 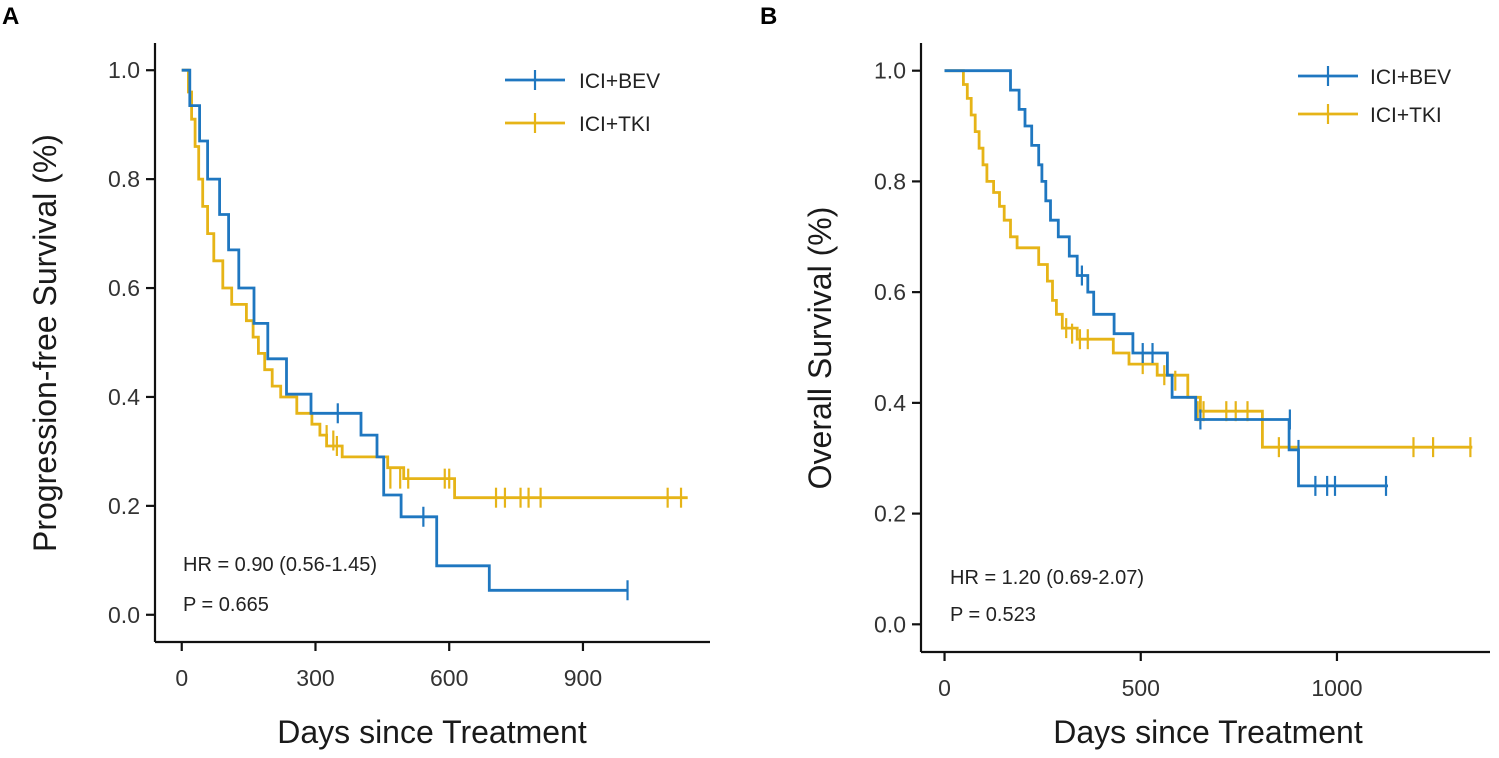 I want to click on panel-a-y-tick-label: 1.0, so click(x=124, y=70).